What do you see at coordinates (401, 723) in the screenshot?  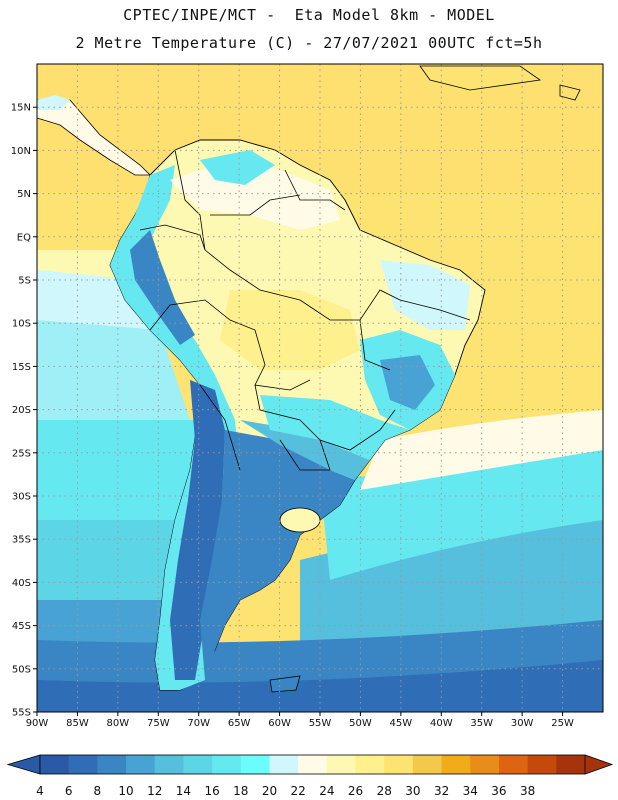 I see `lon-tick-label: 45W` at bounding box center [401, 723].